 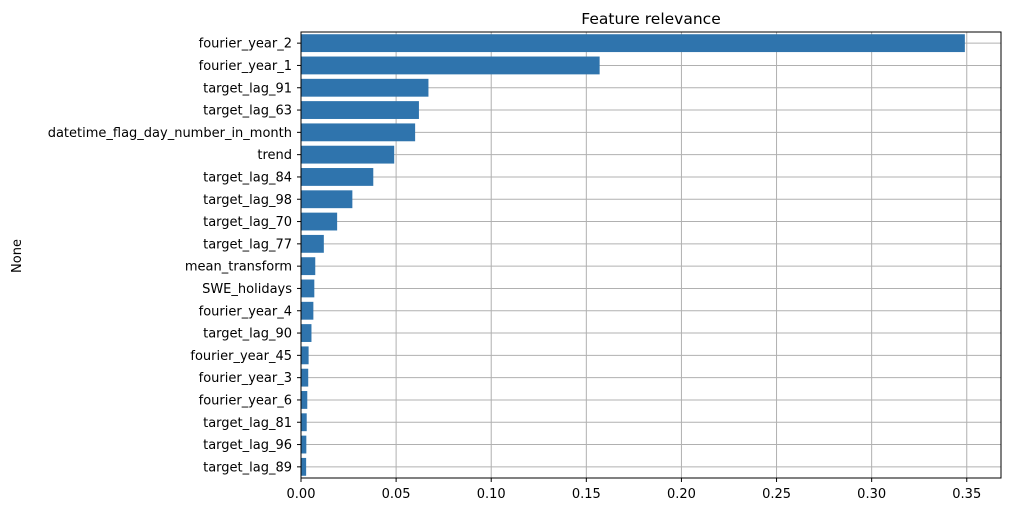 I want to click on y-tick-label: fourier_year_2, so click(x=245, y=44).